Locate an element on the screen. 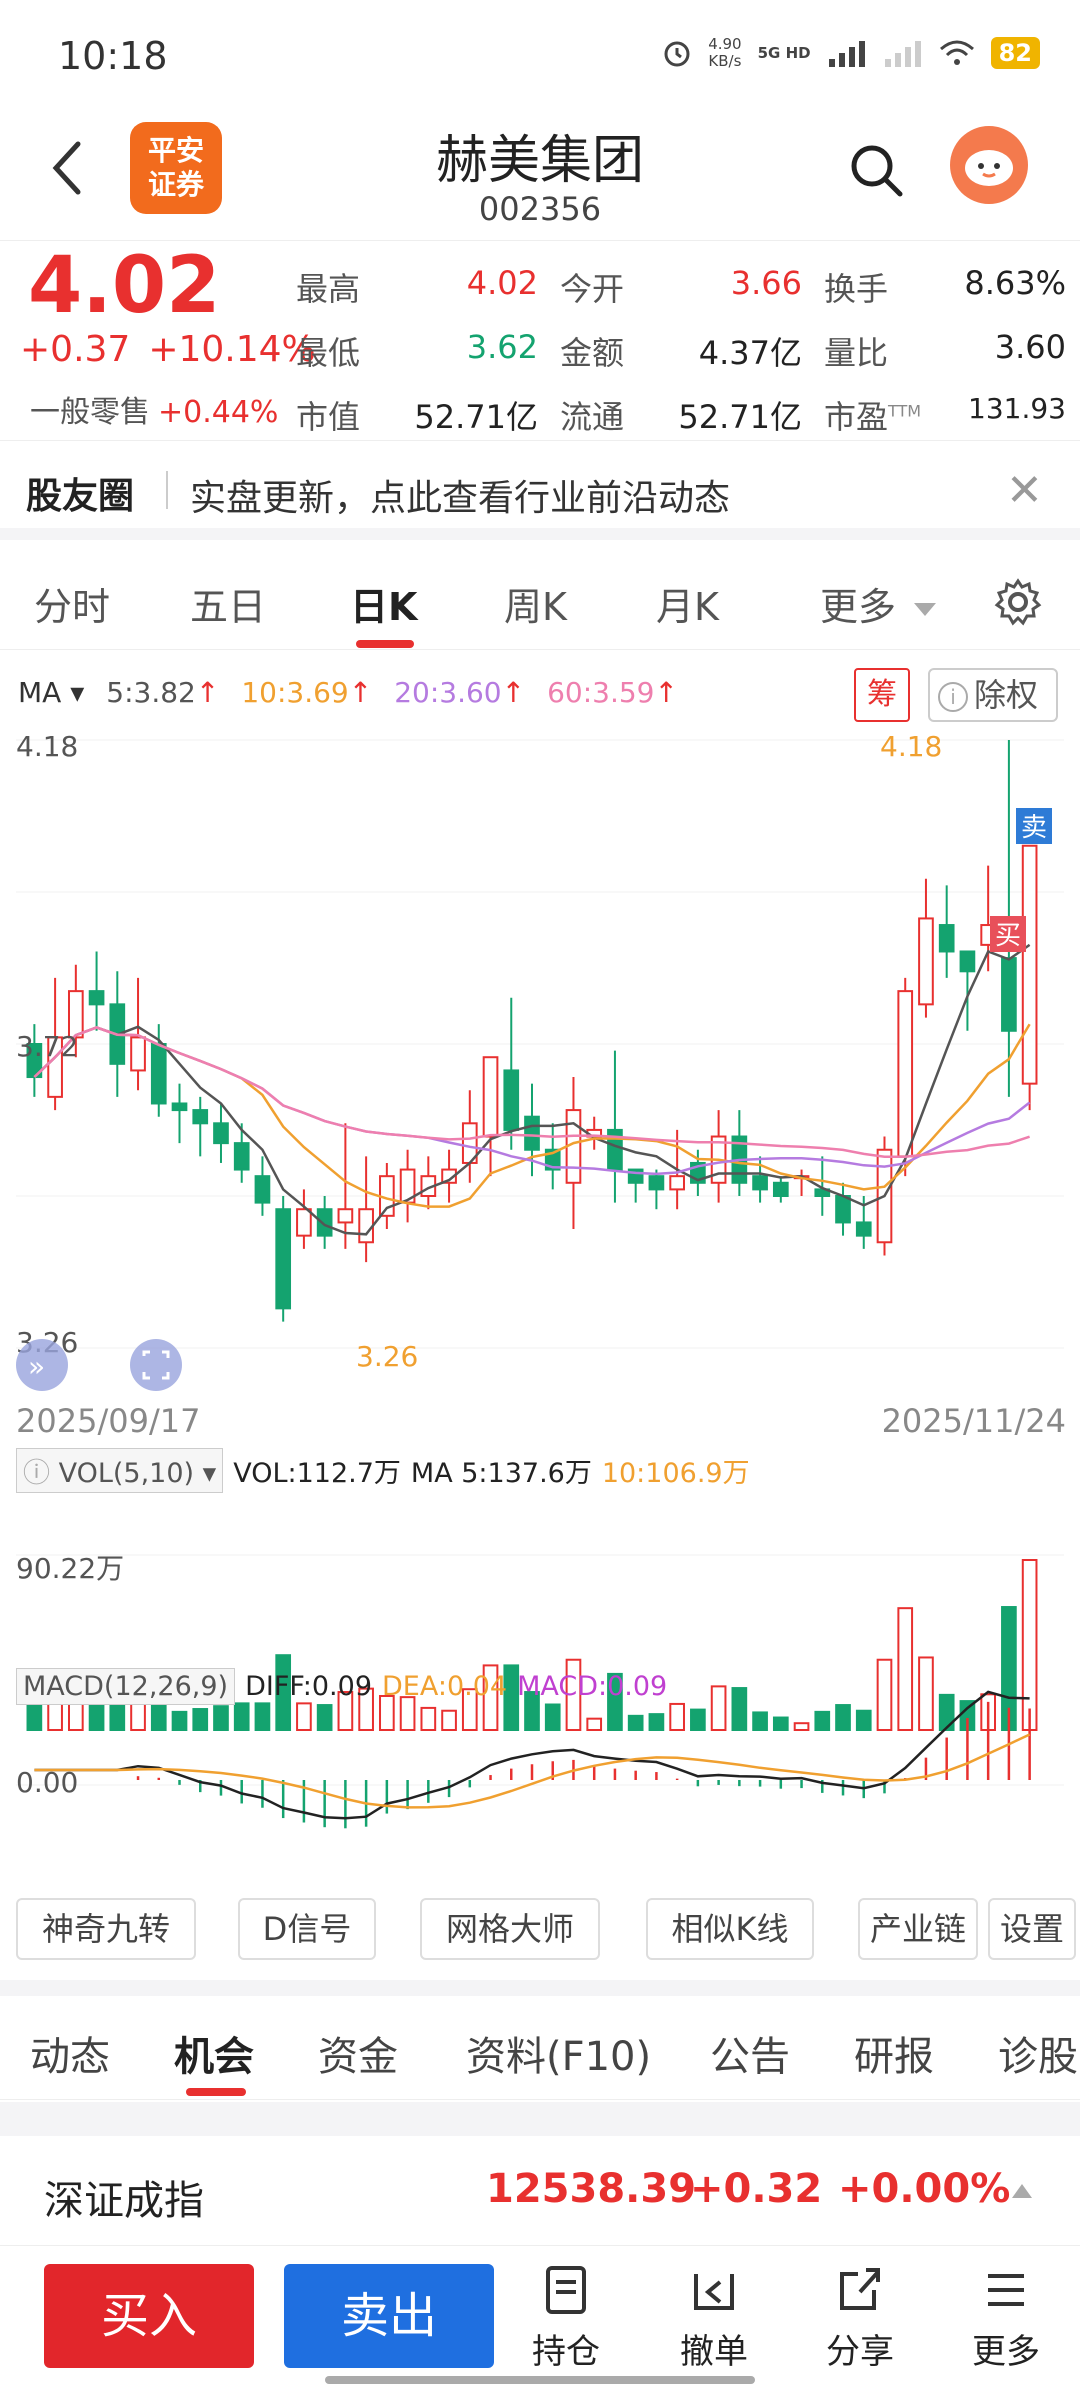  sector-change: 一般零售 +0.44% is located at coordinates (154, 412).